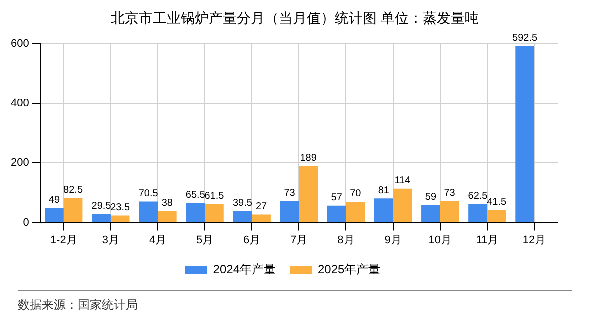  I want to click on x-tick-label: 10月, so click(440, 240).